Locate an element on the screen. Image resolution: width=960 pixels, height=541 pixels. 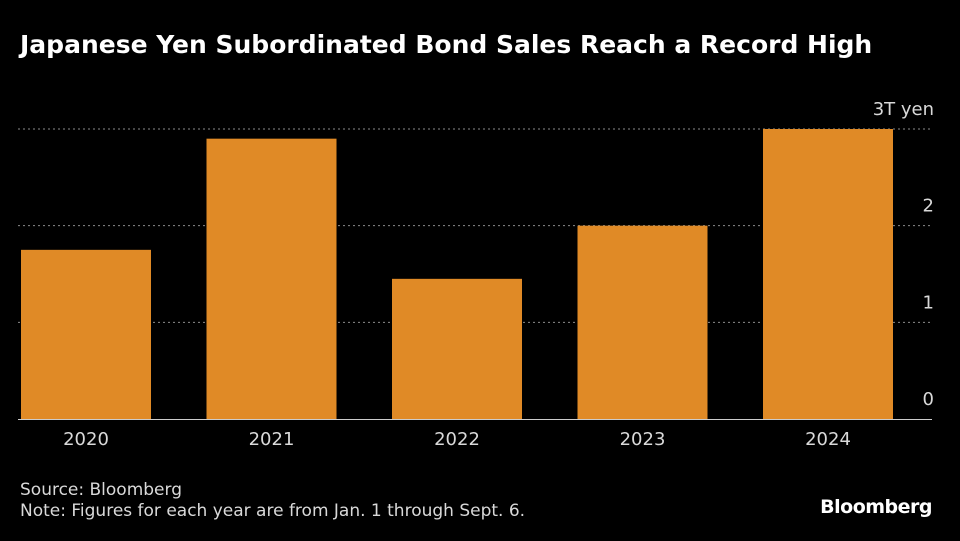
bar-2022 is located at coordinates (457, 348).